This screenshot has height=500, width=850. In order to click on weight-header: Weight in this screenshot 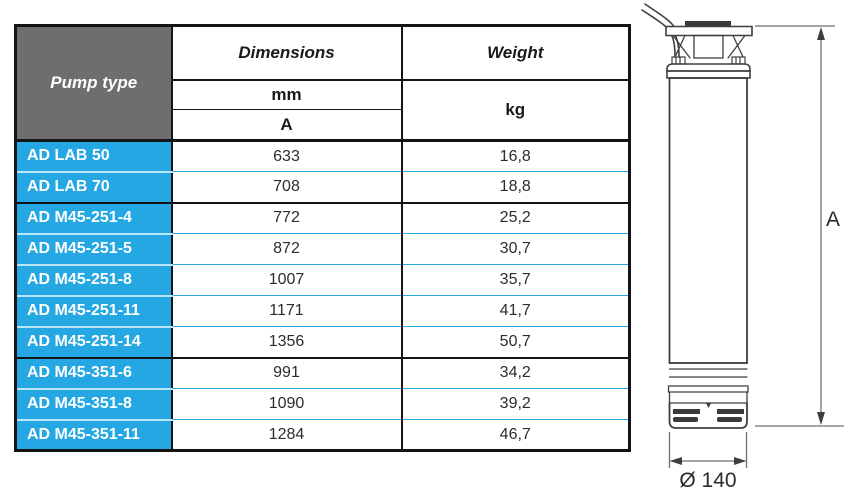, I will do `click(515, 53)`.